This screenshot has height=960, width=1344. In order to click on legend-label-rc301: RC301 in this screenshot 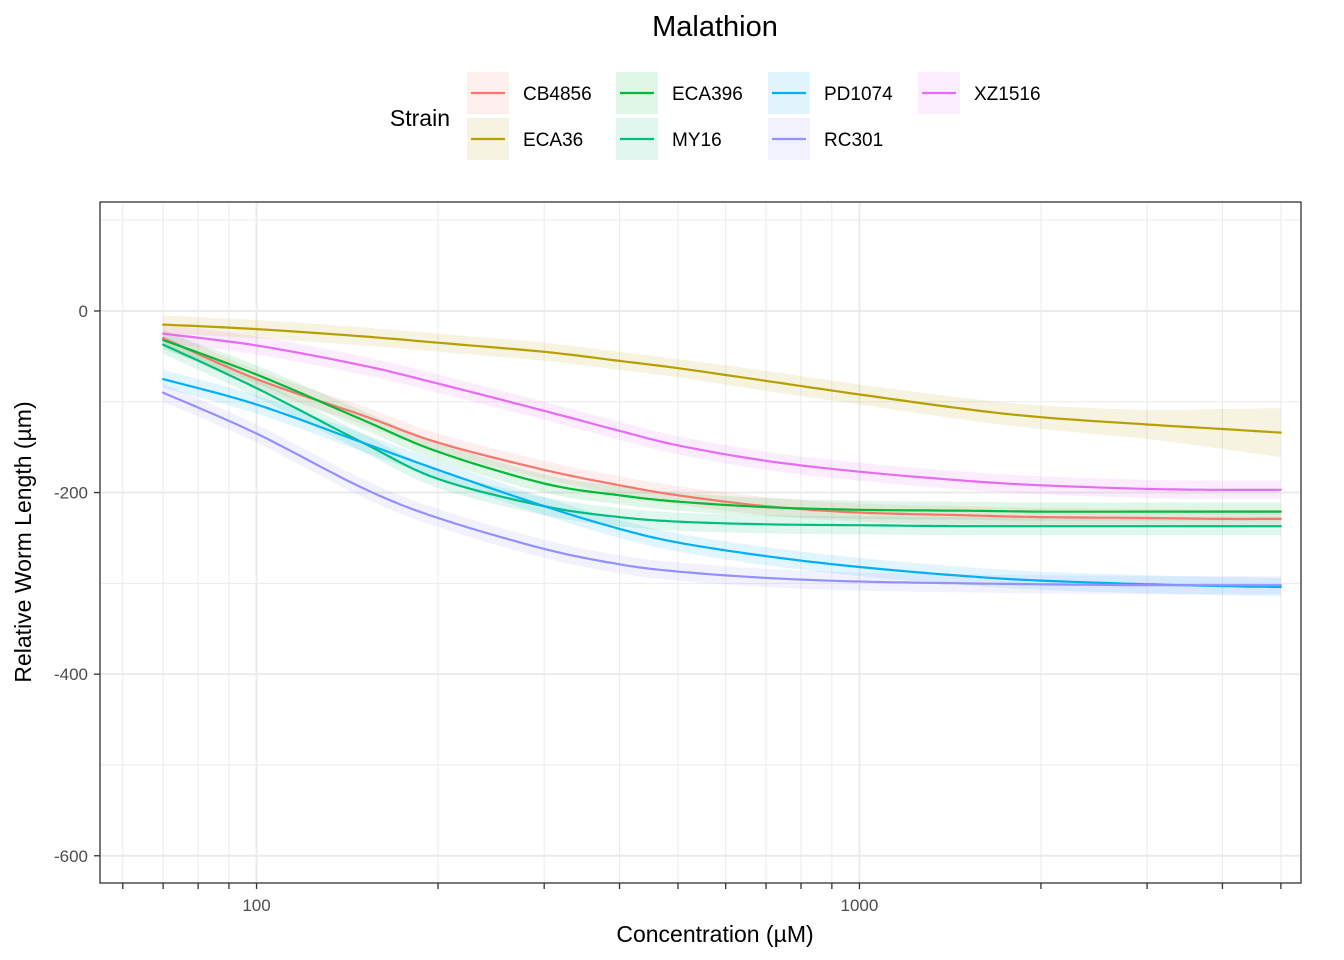, I will do `click(853, 140)`.